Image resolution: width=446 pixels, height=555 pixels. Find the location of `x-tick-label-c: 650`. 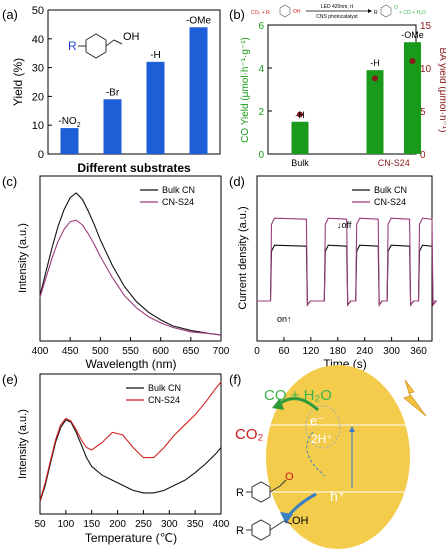

x-tick-label-c: 650 is located at coordinates (190, 351).